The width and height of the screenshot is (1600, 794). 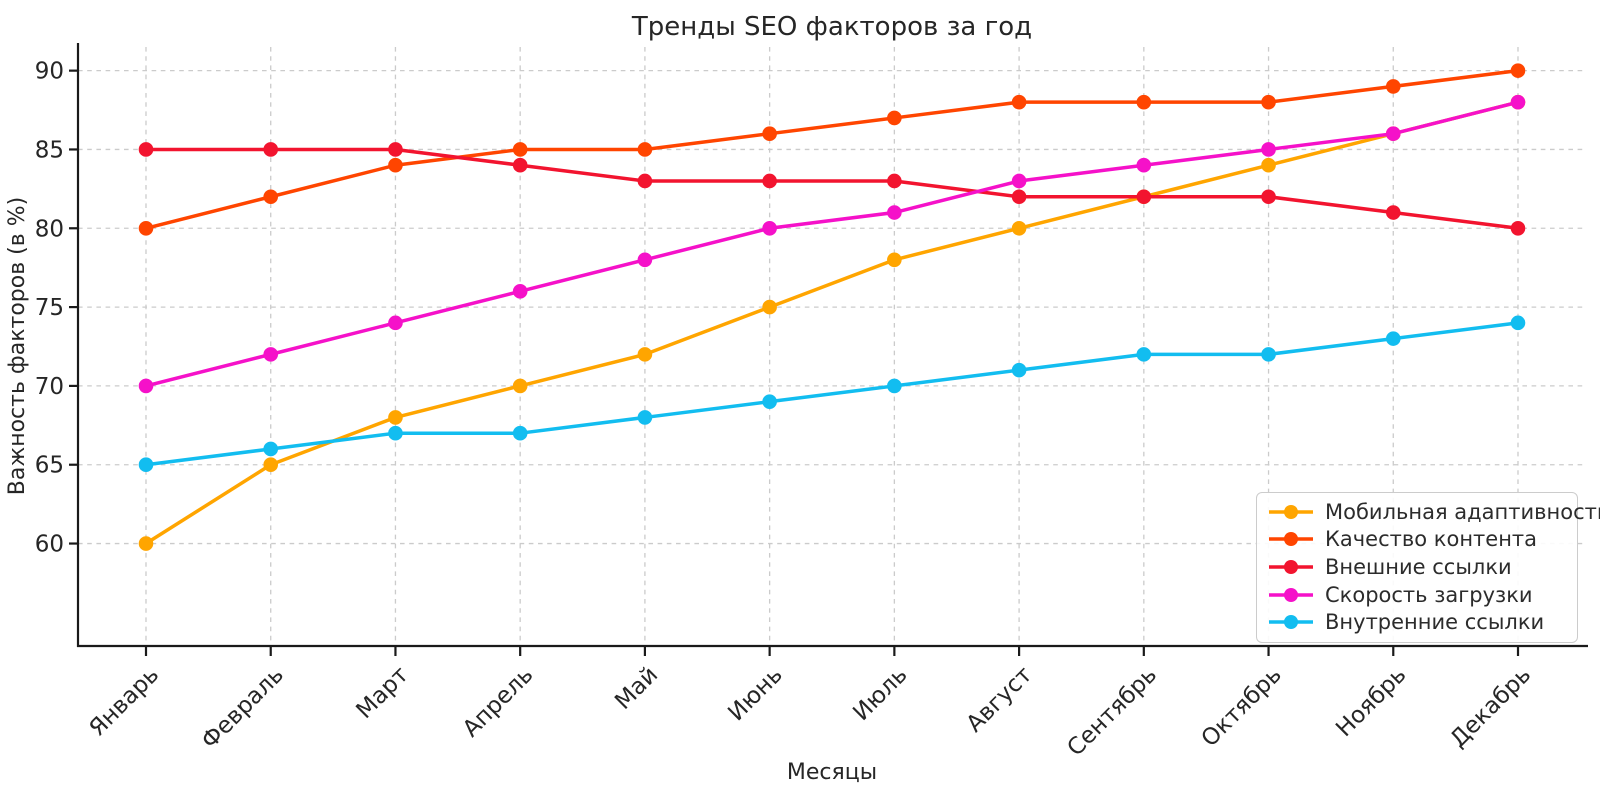 I want to click on x-tick-label: Февраль, so click(x=243, y=708).